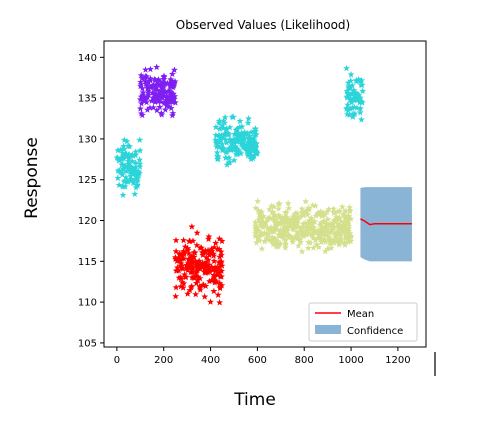 This screenshot has height=441, width=485. I want to click on y-tick-label: 140, so click(87, 58).